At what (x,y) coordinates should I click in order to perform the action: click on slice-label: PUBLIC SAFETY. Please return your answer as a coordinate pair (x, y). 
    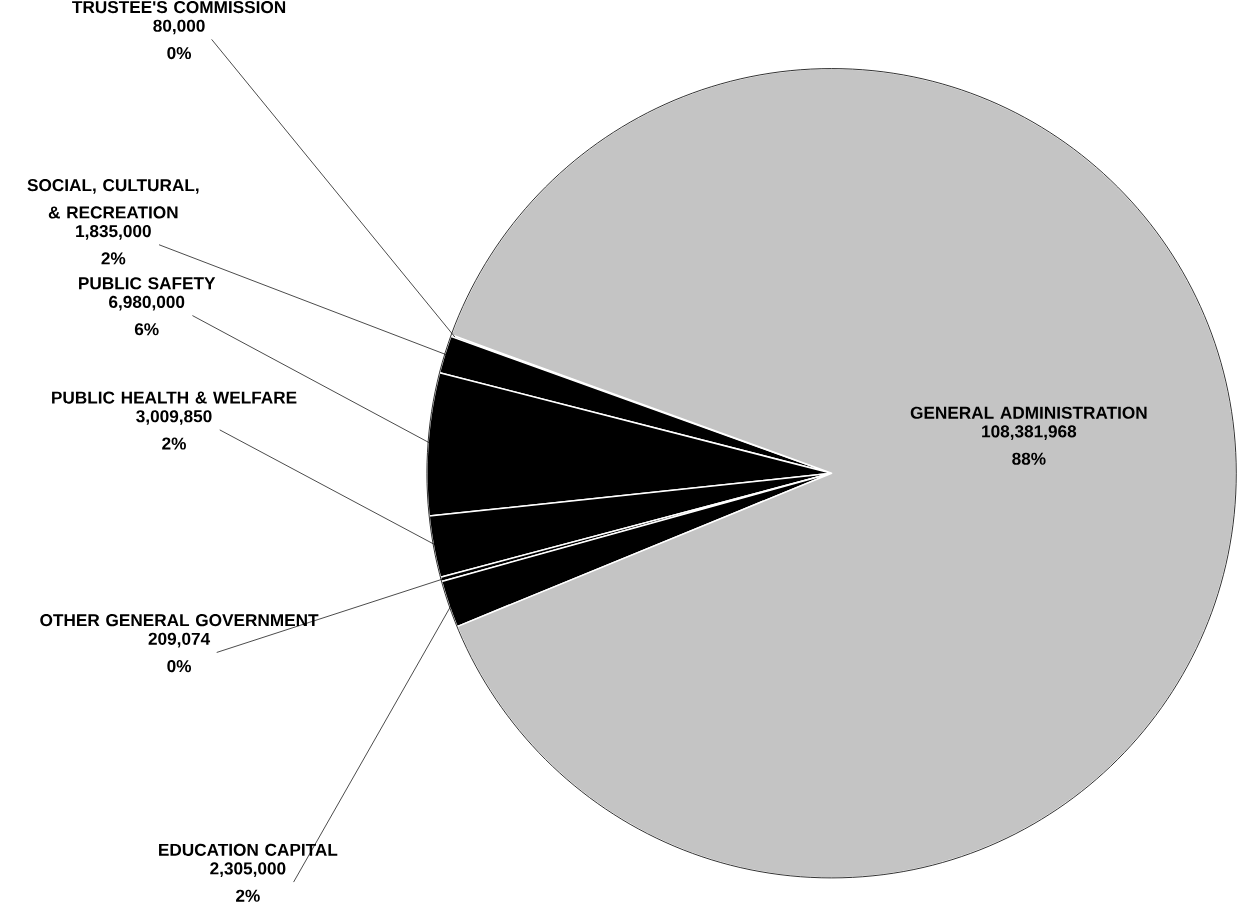
    Looking at the image, I should click on (147, 283).